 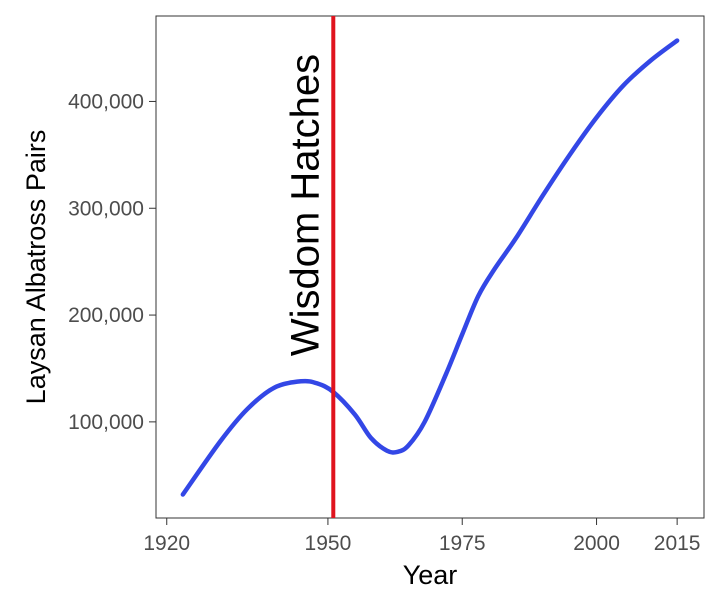 What do you see at coordinates (430, 575) in the screenshot?
I see `x-axis-title: Year` at bounding box center [430, 575].